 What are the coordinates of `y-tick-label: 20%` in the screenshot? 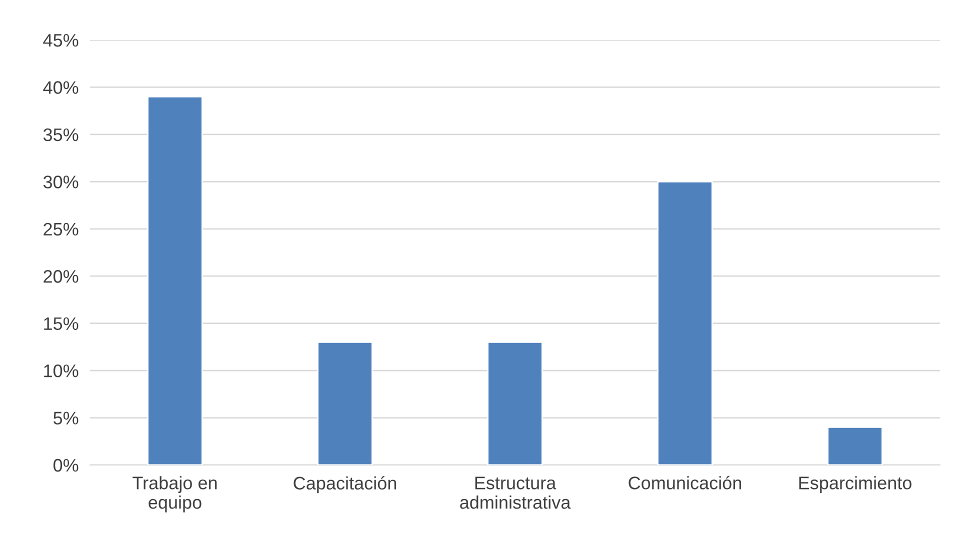 It's located at (61, 276).